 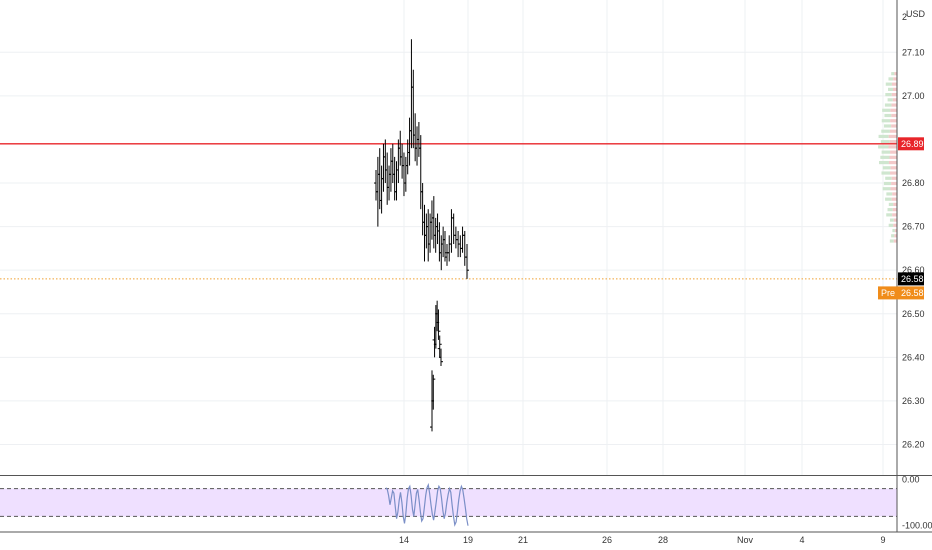 I want to click on last-price-badge, so click(x=911, y=279).